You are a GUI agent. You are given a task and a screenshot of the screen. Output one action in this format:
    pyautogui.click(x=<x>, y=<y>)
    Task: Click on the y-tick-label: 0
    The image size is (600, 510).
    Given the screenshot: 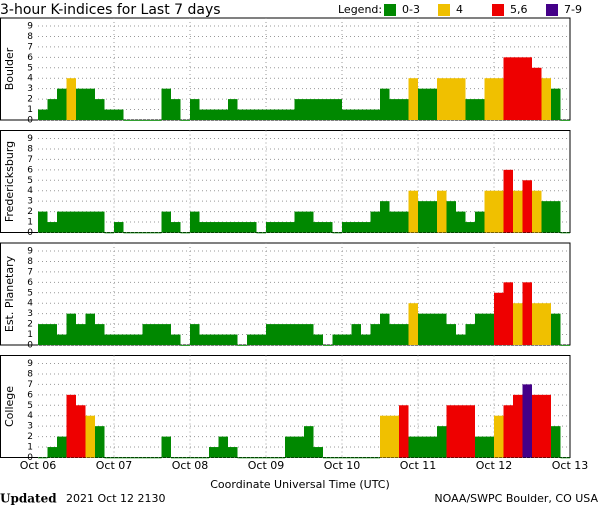 What is the action you would take?
    pyautogui.click(x=30, y=233)
    